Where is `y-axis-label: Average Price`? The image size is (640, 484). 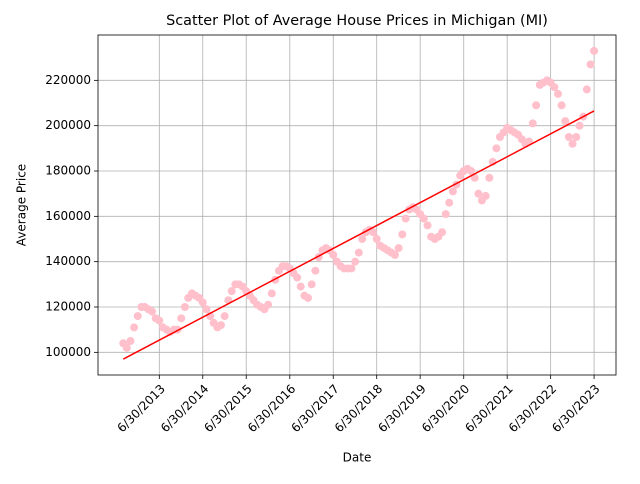 y-axis-label: Average Price is located at coordinates (22, 205).